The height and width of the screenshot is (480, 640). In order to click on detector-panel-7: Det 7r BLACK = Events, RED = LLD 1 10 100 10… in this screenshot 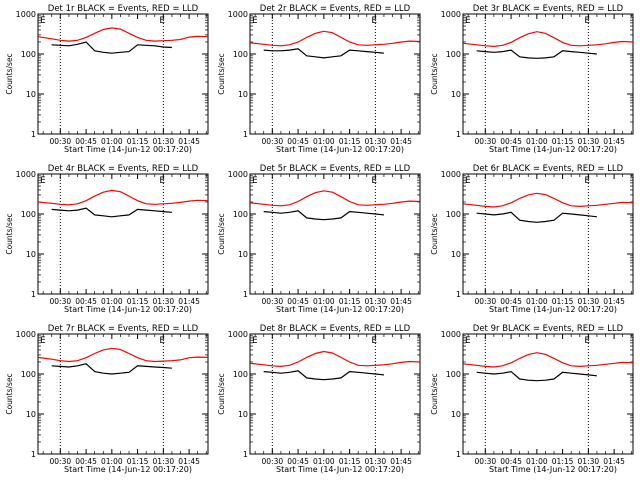, I will do `click(107, 399)`.